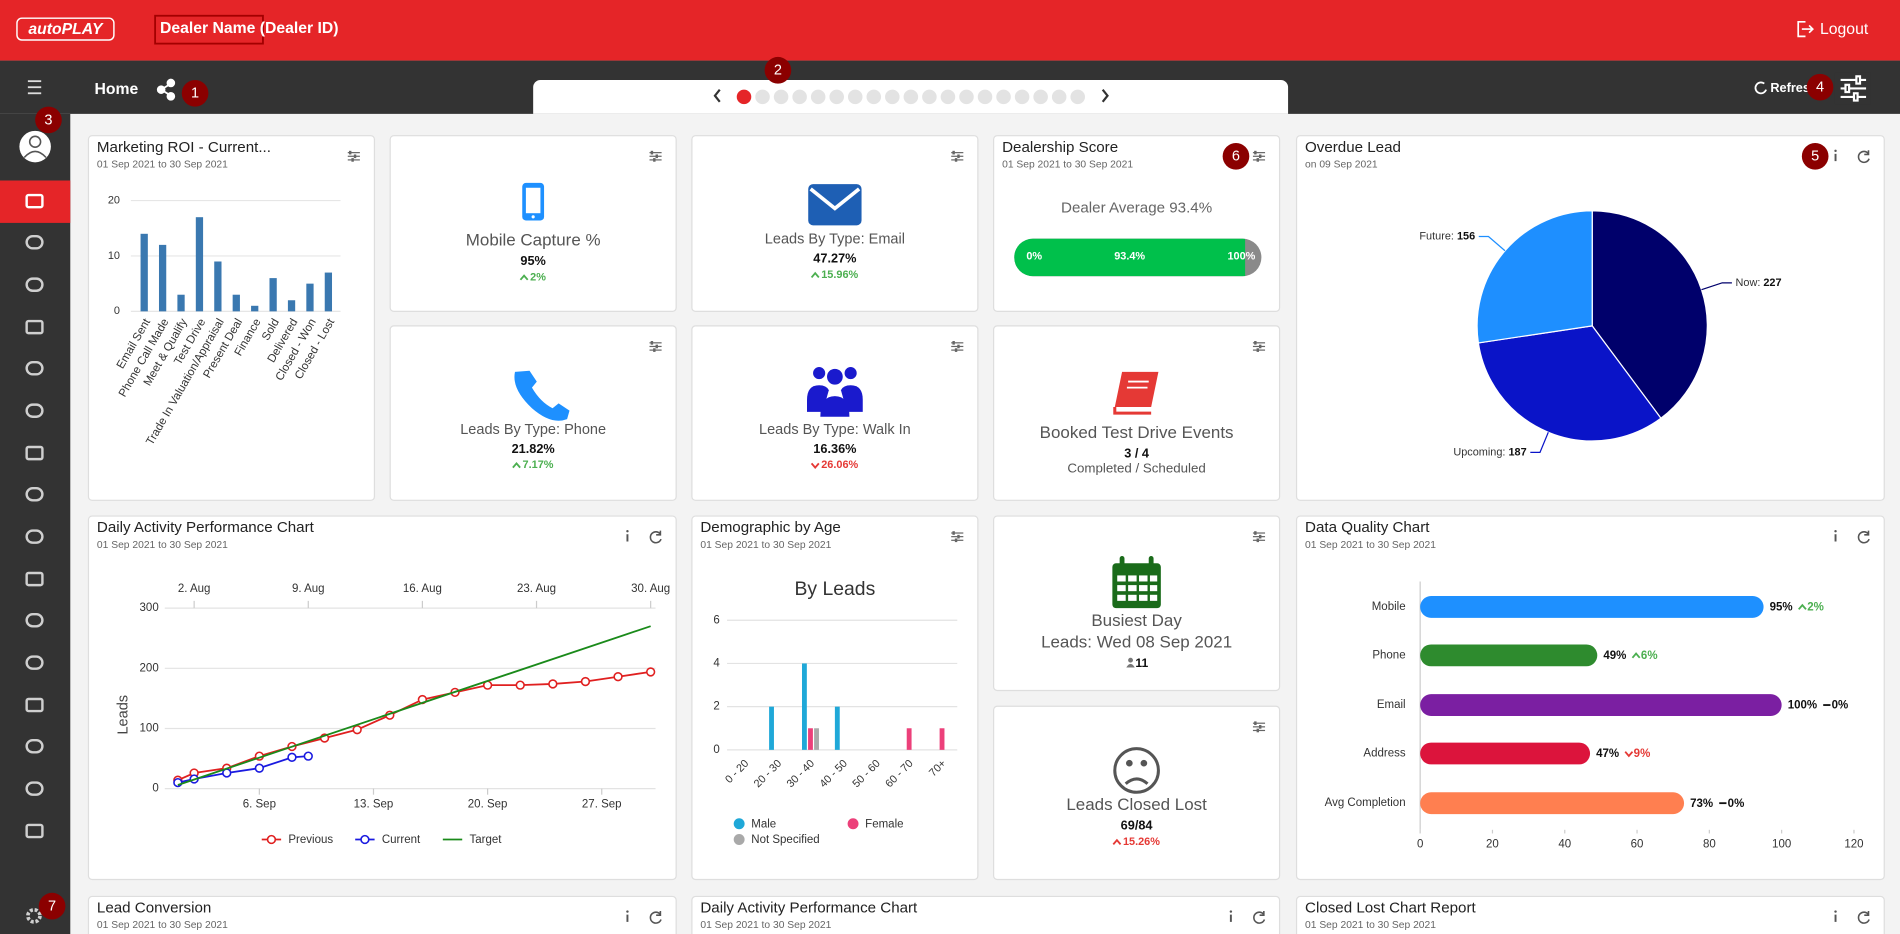 The width and height of the screenshot is (1900, 934). What do you see at coordinates (1136, 620) in the screenshot?
I see `kpi-title: Busiest Day` at bounding box center [1136, 620].